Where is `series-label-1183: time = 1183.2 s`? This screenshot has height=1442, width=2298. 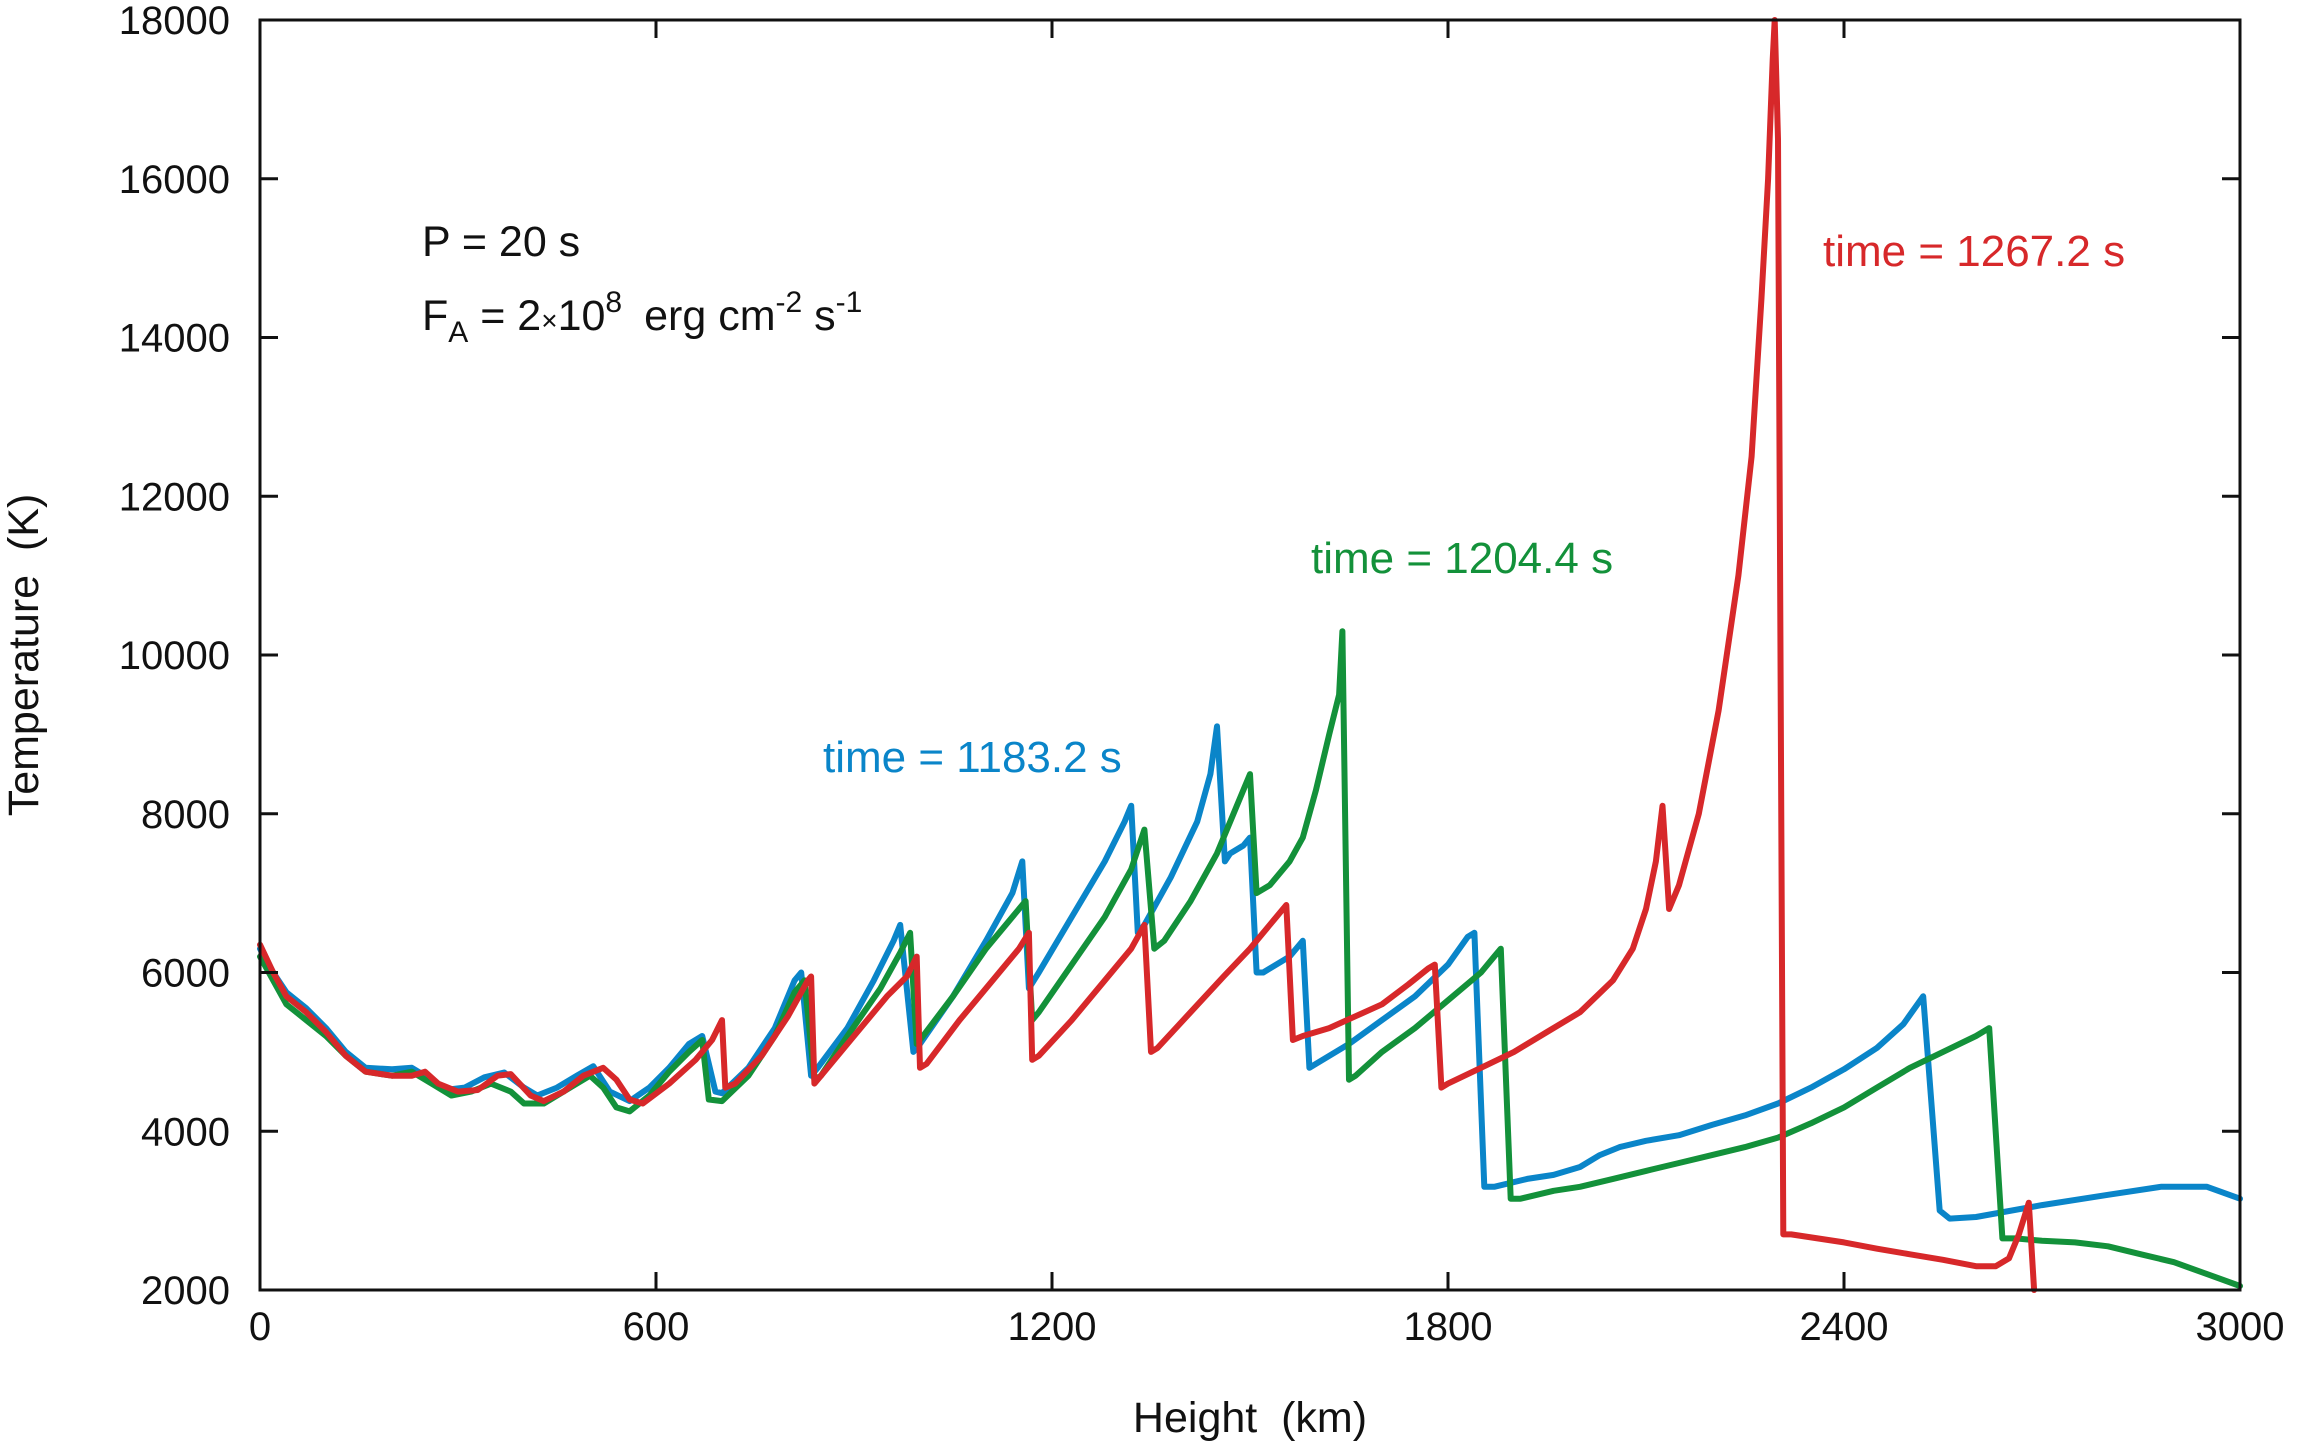 series-label-1183: time = 1183.2 s is located at coordinates (972, 757).